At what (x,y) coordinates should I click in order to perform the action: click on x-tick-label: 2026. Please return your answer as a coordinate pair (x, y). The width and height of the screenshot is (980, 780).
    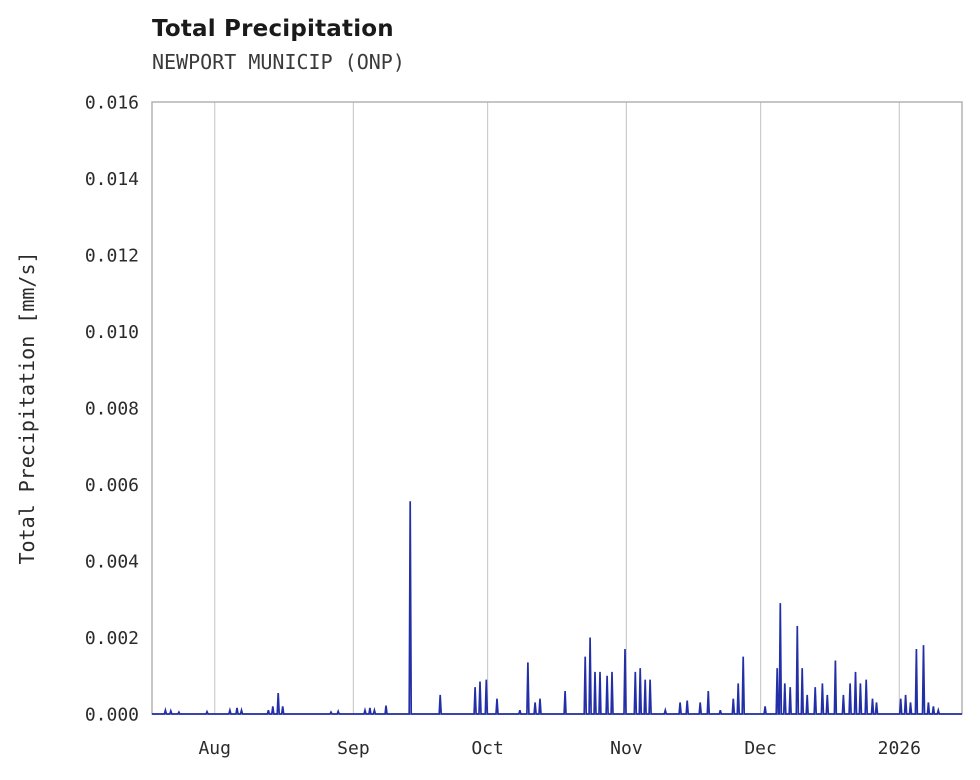
    Looking at the image, I should click on (899, 748).